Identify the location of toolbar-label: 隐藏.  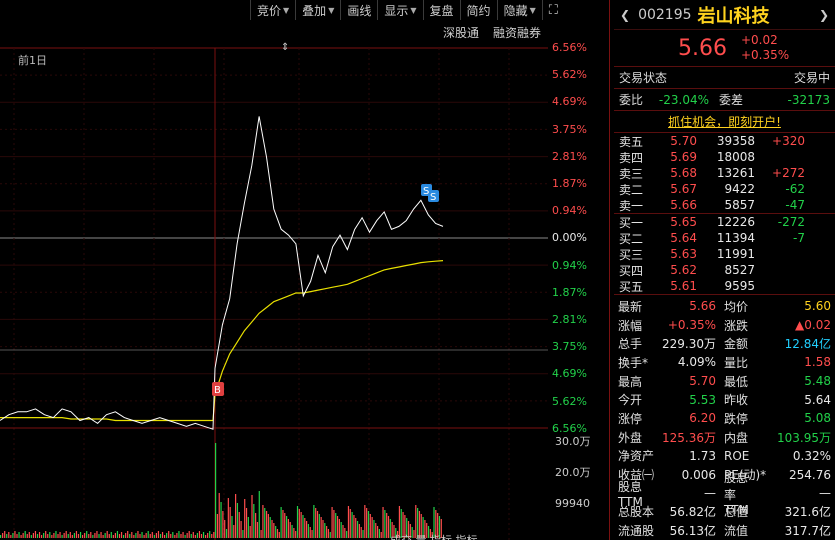
(515, 10).